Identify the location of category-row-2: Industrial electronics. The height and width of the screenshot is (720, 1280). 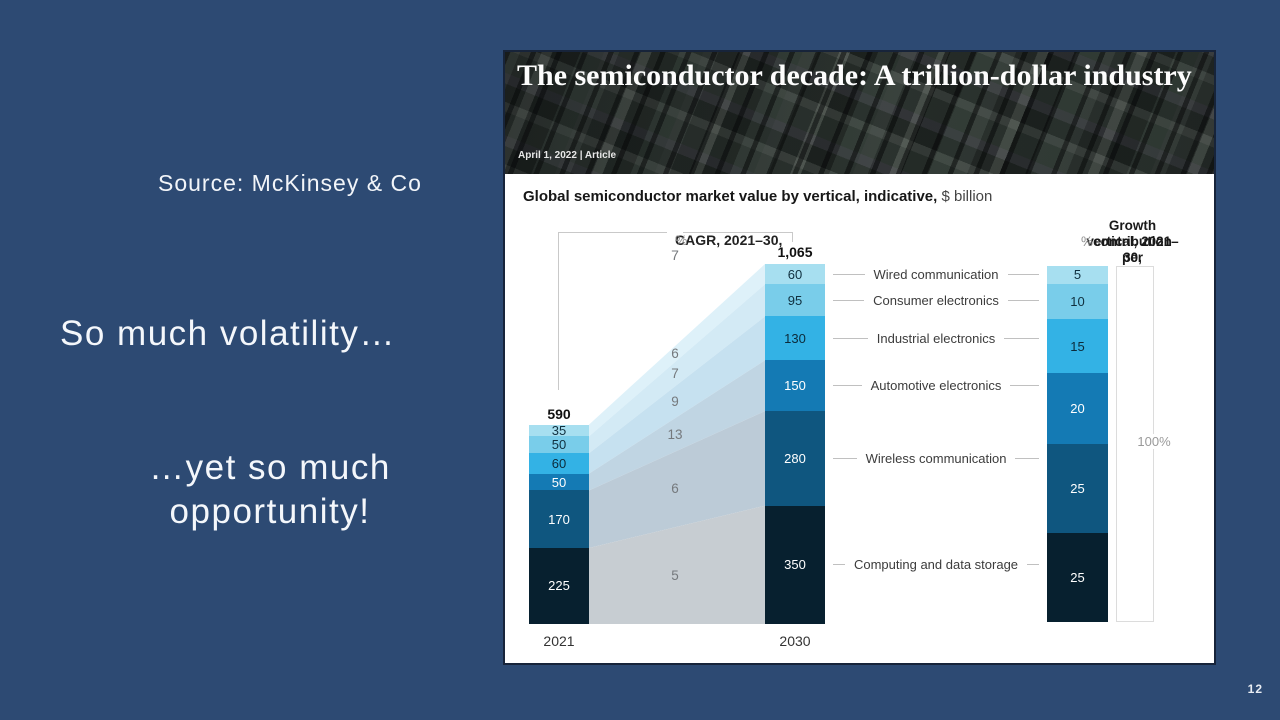
(936, 338).